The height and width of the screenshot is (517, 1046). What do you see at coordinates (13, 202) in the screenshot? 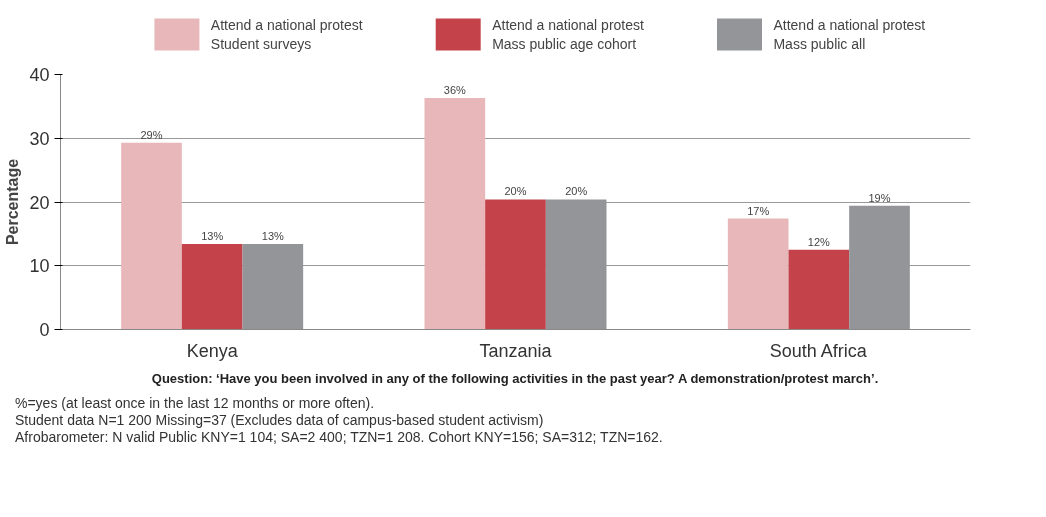
I see `y-axis-title: Percentage` at bounding box center [13, 202].